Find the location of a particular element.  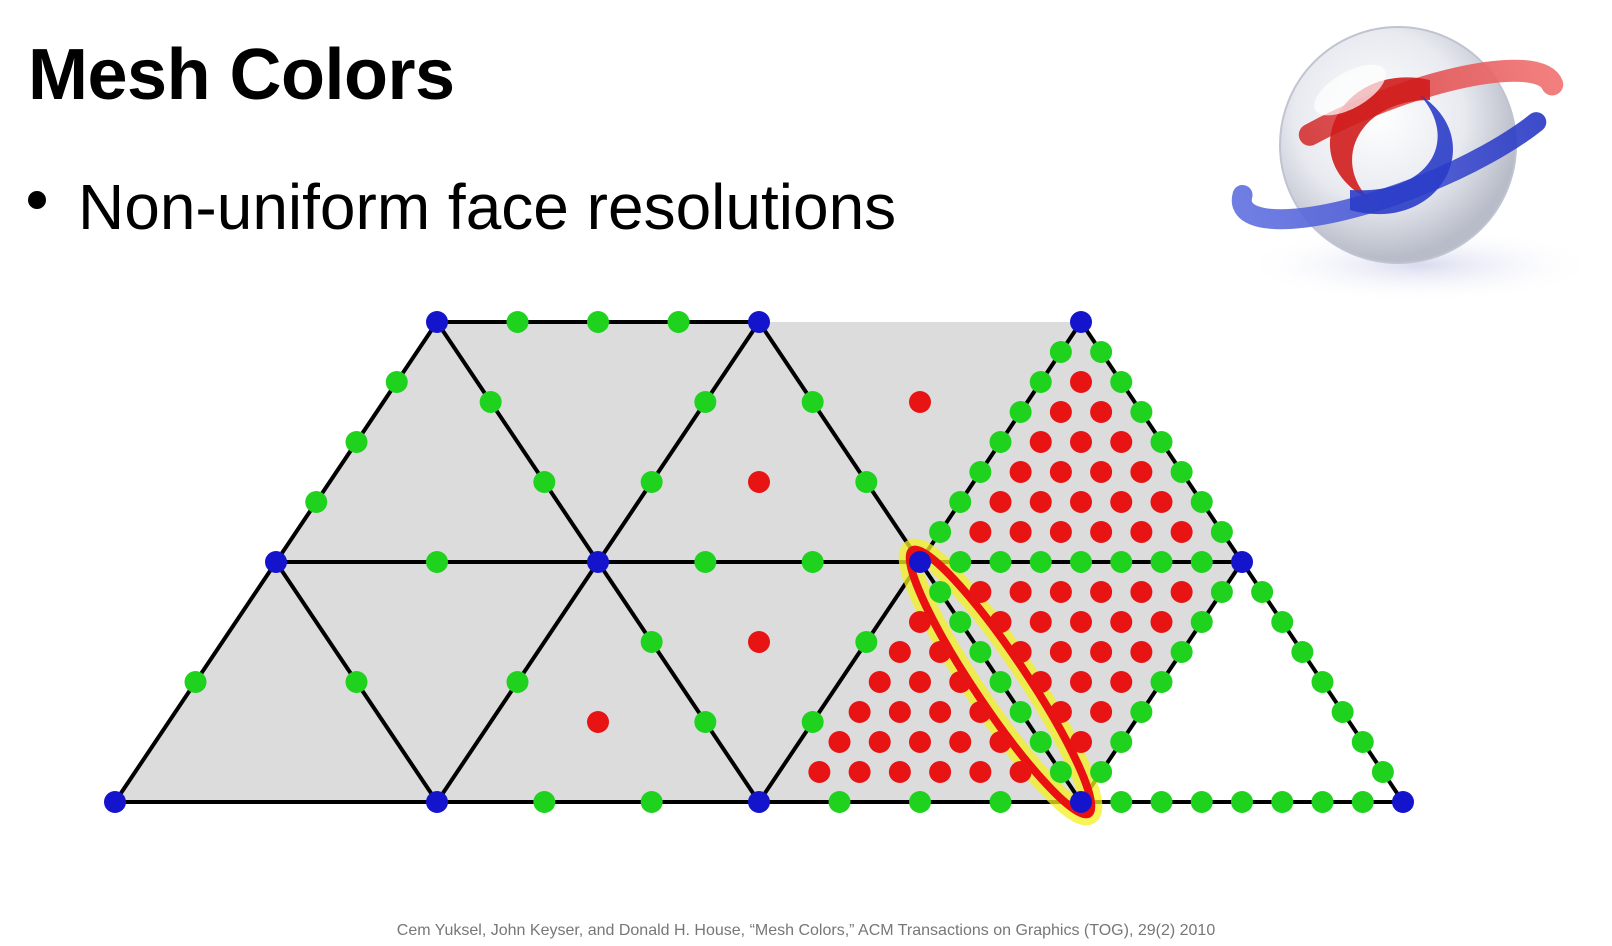

slide-title: Mesh Colors is located at coordinates (241, 75).